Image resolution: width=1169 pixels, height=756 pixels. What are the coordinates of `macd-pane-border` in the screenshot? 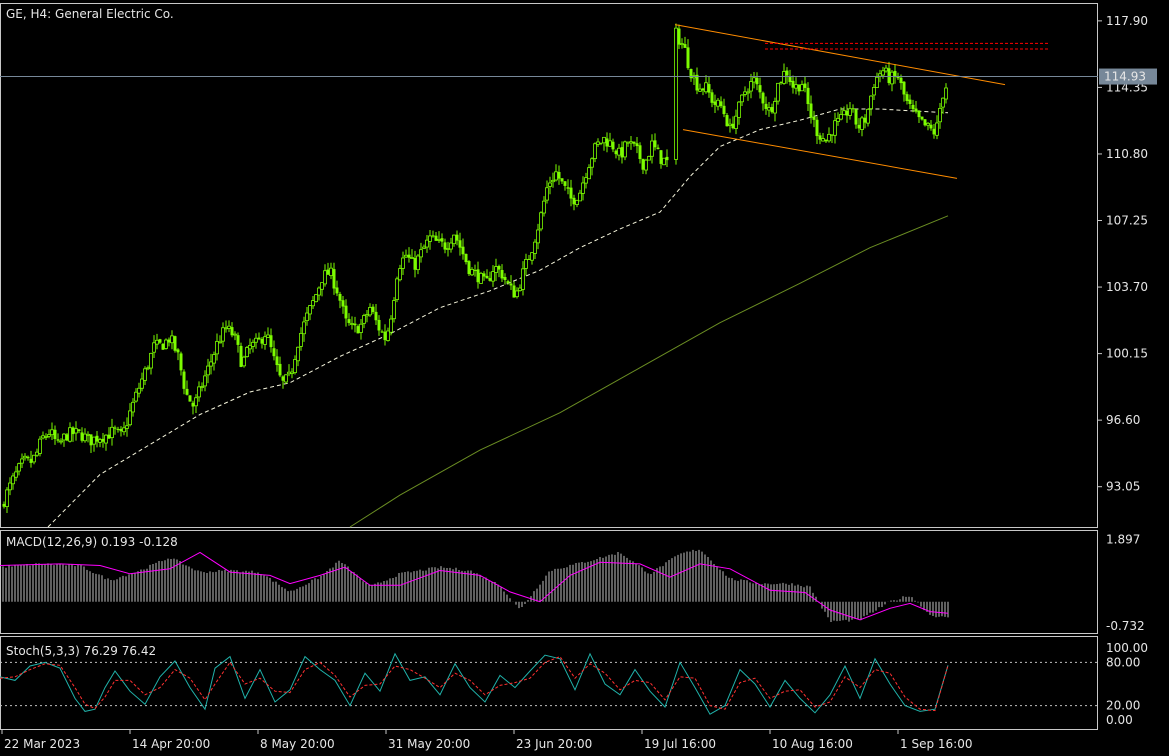 It's located at (549, 582).